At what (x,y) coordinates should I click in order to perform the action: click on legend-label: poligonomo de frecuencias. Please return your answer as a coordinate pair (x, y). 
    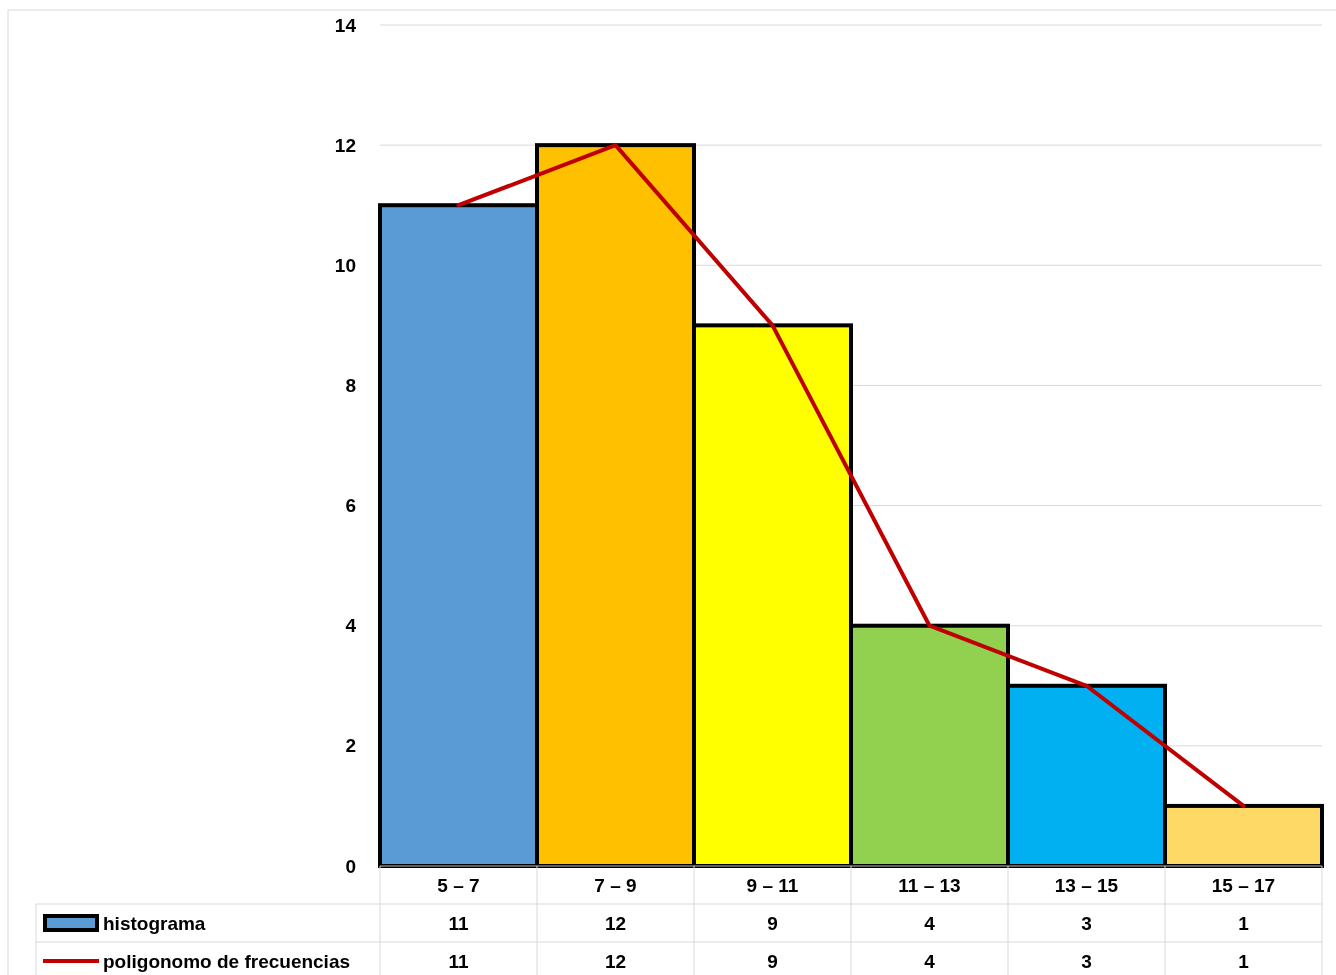
    Looking at the image, I should click on (227, 961).